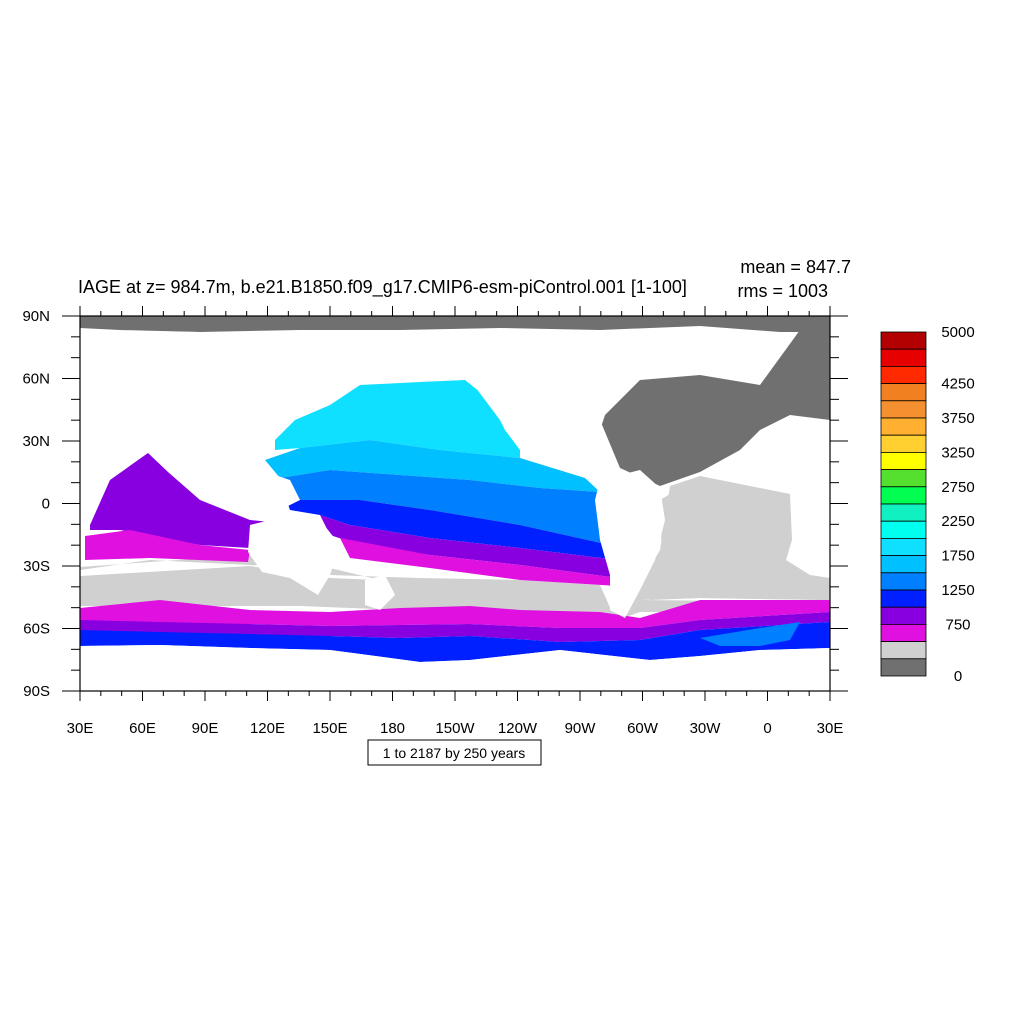 The width and height of the screenshot is (1024, 1024). Describe the element at coordinates (36, 566) in the screenshot. I see `y-tick-label: 30S` at that location.